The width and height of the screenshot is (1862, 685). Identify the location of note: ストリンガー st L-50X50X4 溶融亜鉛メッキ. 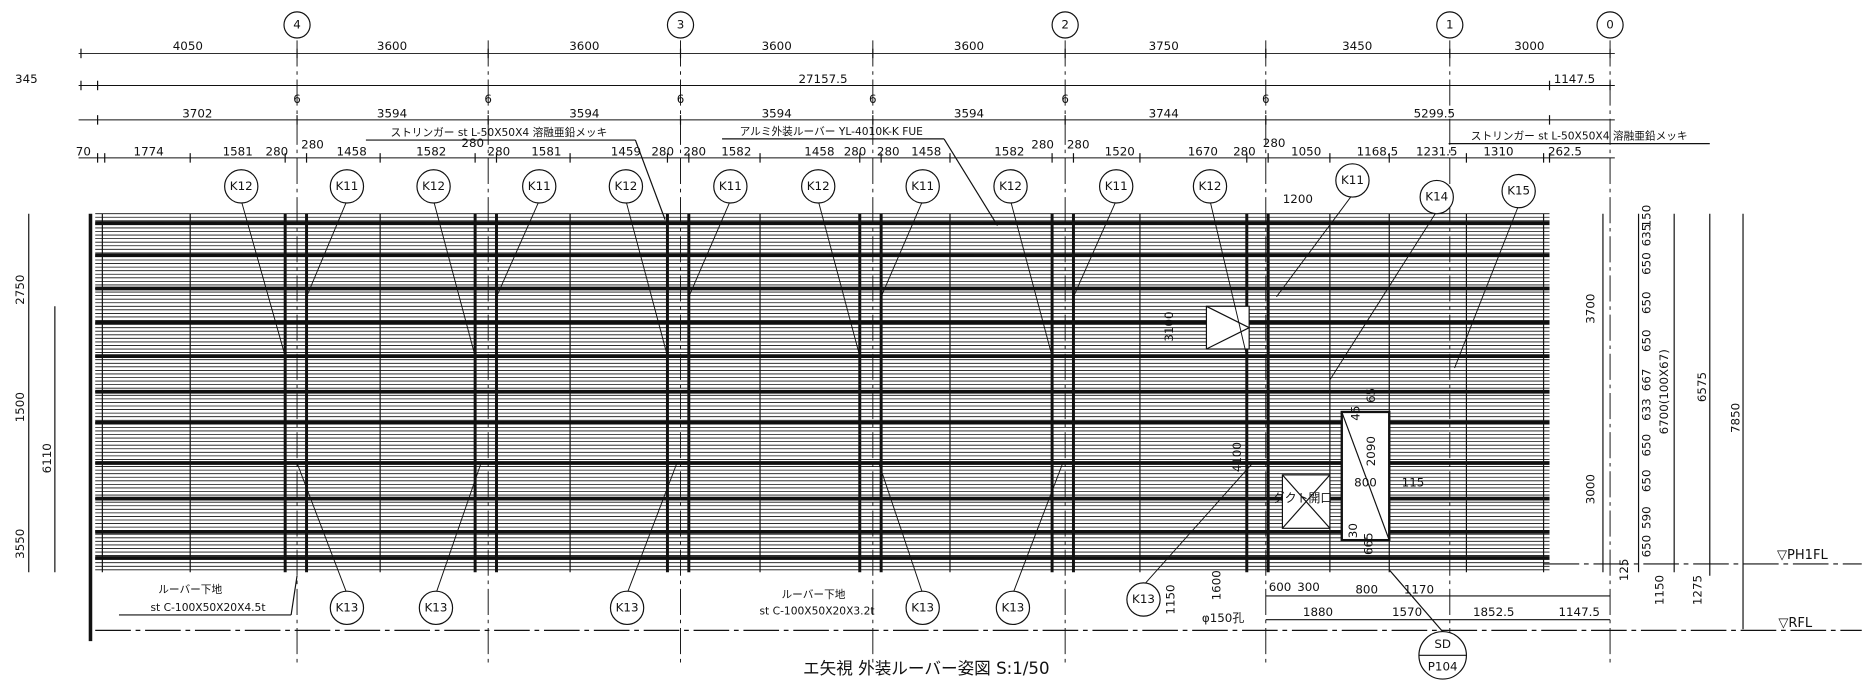
(1579, 136).